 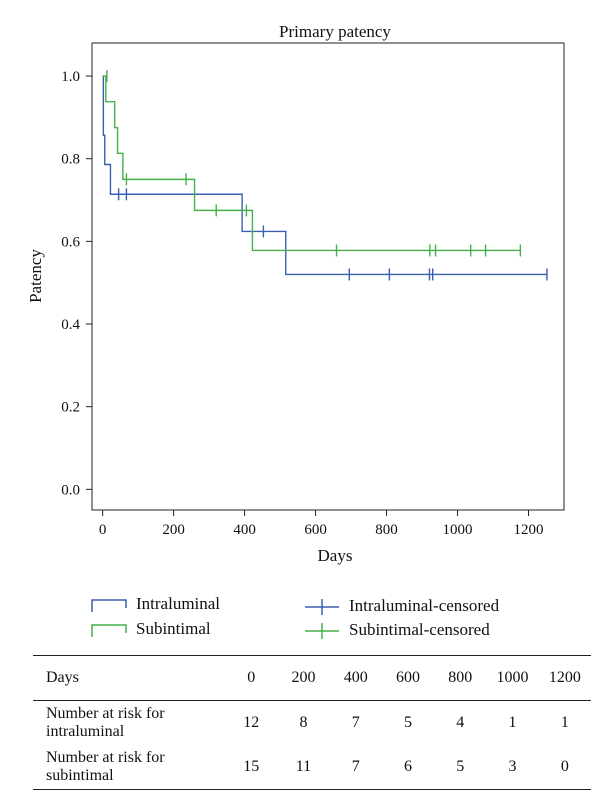 What do you see at coordinates (251, 722) in the screenshot?
I see `risk-table-cell: 12` at bounding box center [251, 722].